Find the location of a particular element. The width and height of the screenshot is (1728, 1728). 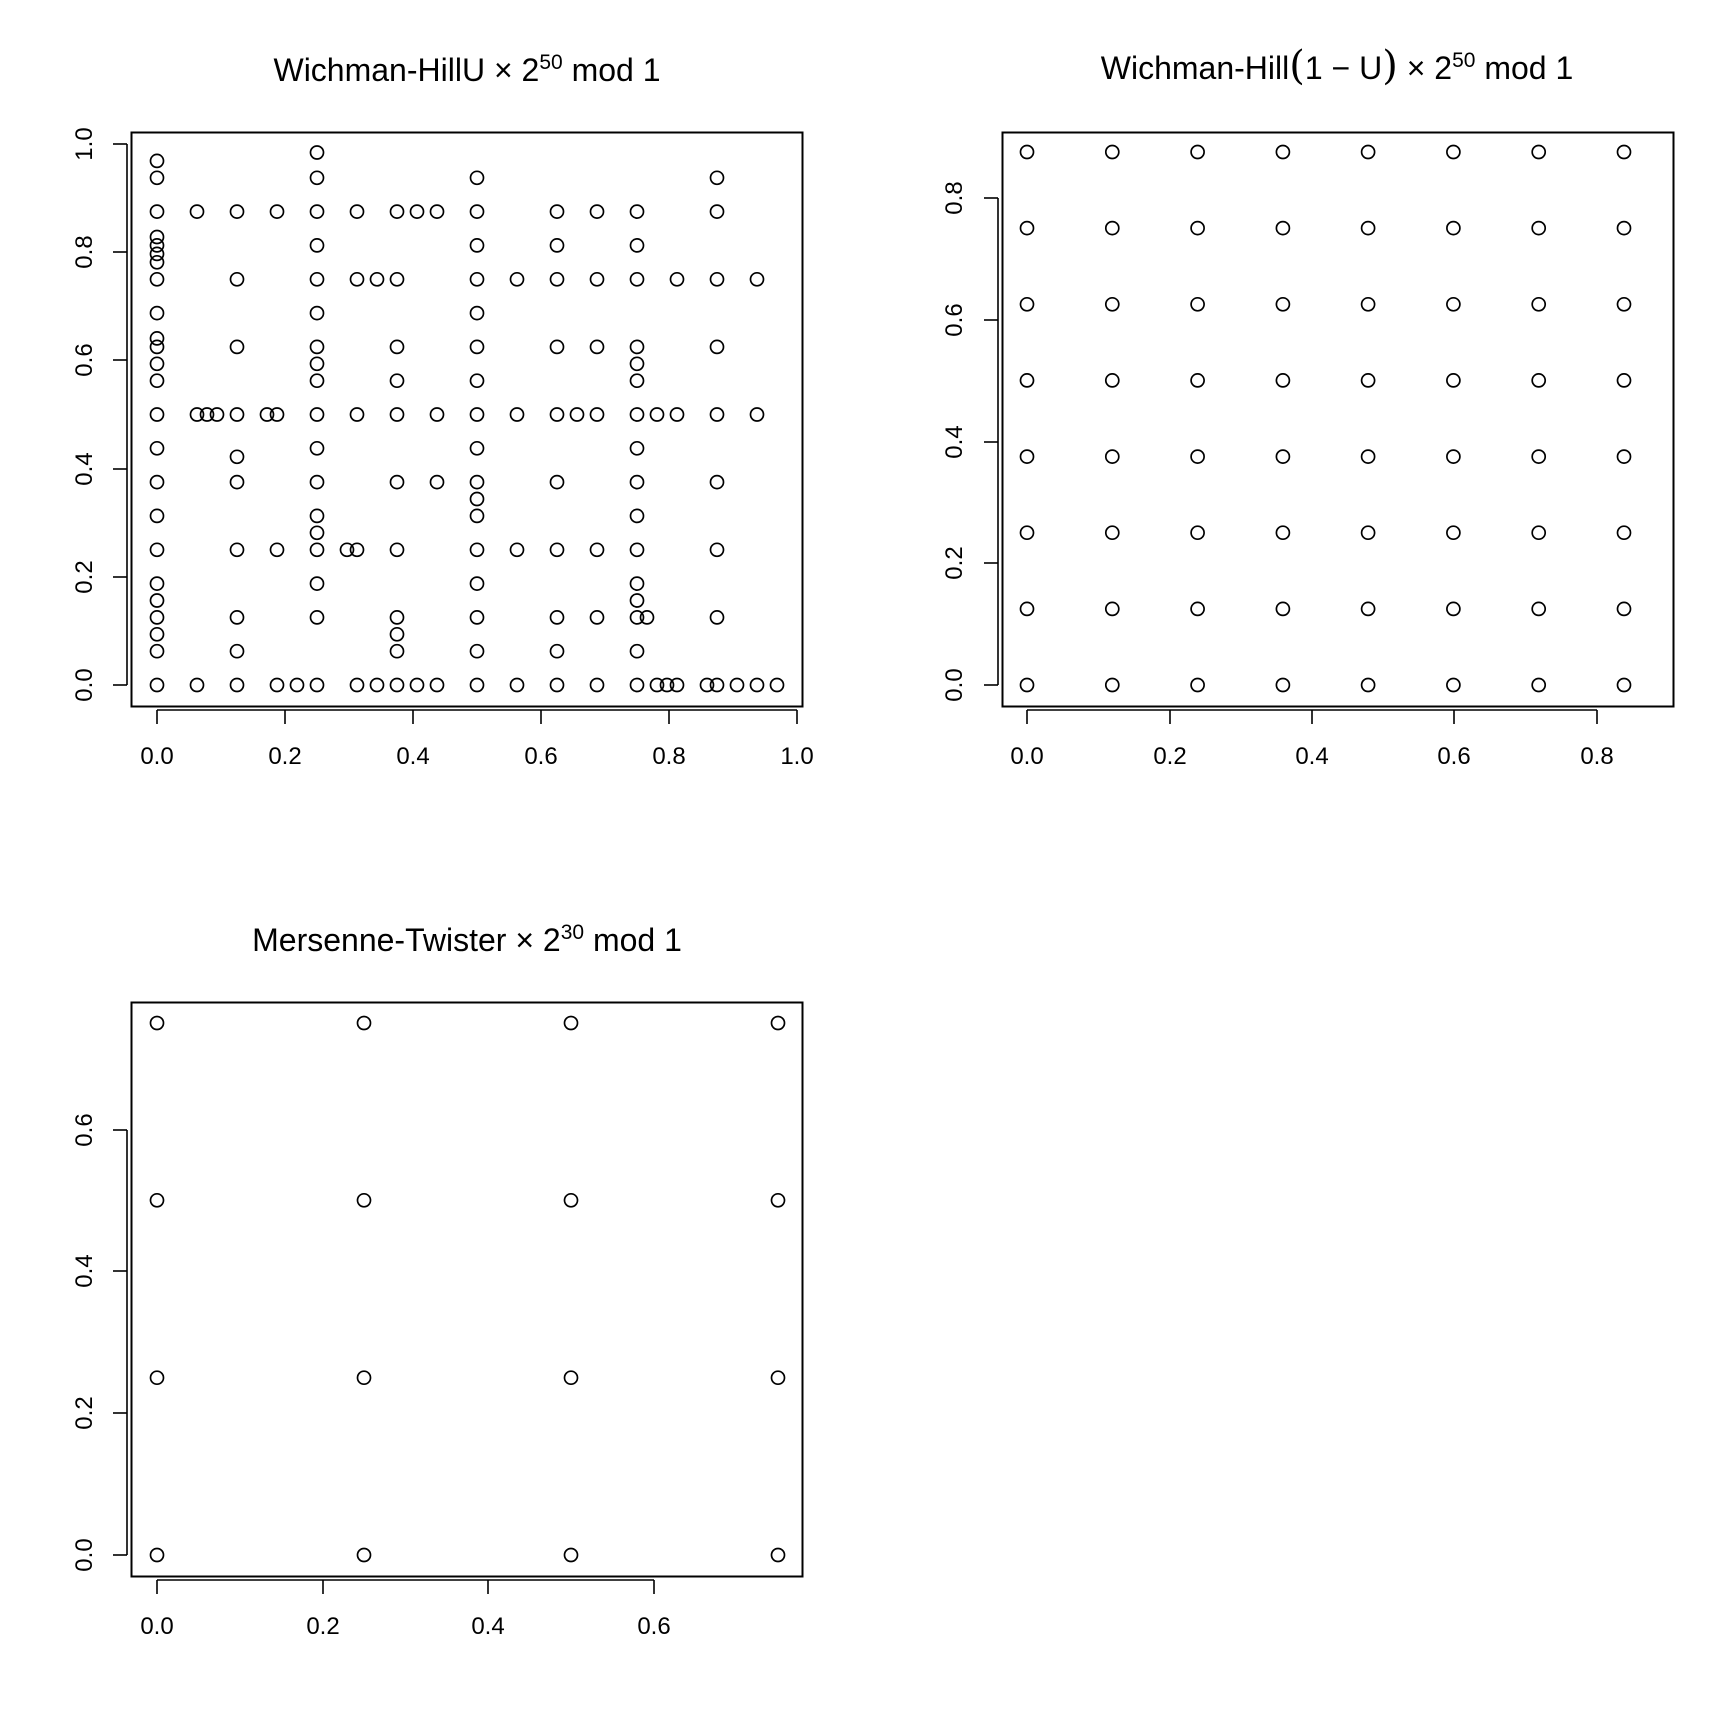

panel-1-x-tick-label: 1.0 is located at coordinates (796, 756).